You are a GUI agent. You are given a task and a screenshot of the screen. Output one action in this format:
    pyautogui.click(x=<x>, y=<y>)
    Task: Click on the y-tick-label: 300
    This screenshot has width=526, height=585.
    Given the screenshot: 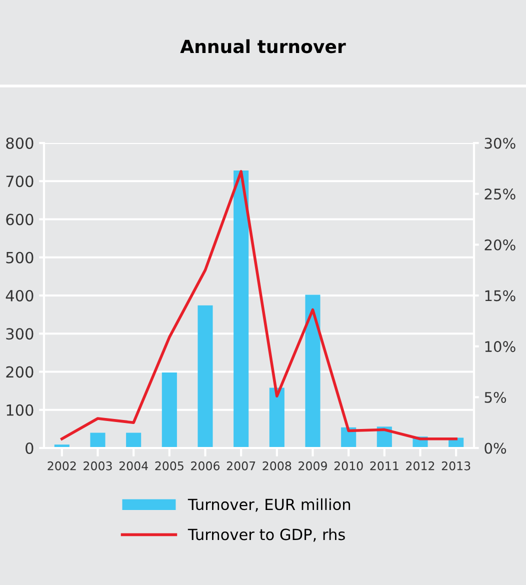 What is the action you would take?
    pyautogui.click(x=20, y=334)
    